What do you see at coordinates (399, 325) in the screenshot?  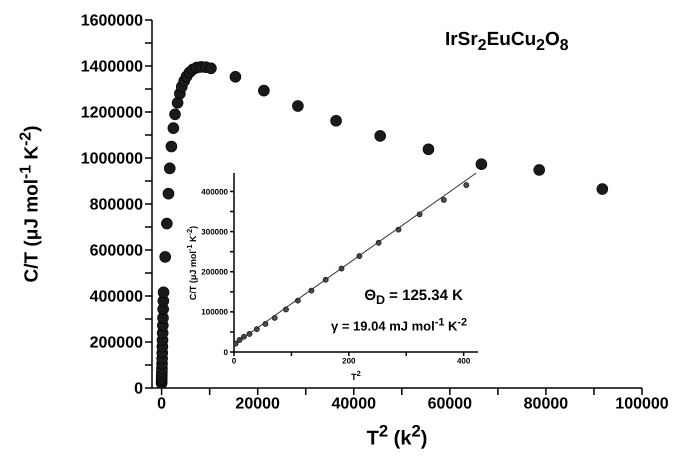 I see `annotation: γ = 19.04 mJ mol$^{-1}$ K$^{-2}$` at bounding box center [399, 325].